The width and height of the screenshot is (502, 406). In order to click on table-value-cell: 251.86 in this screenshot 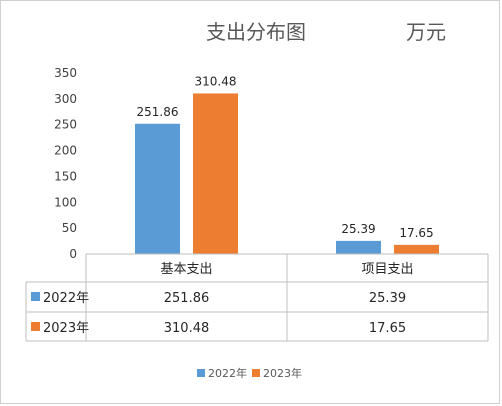, I will do `click(187, 298)`.